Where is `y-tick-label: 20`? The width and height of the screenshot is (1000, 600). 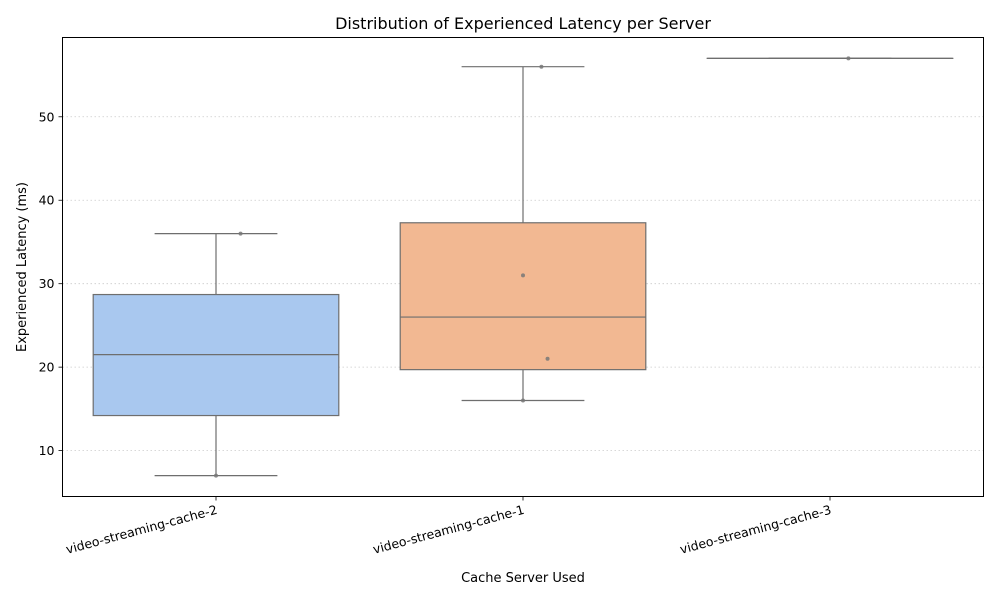
y-tick-label: 20 is located at coordinates (47, 367).